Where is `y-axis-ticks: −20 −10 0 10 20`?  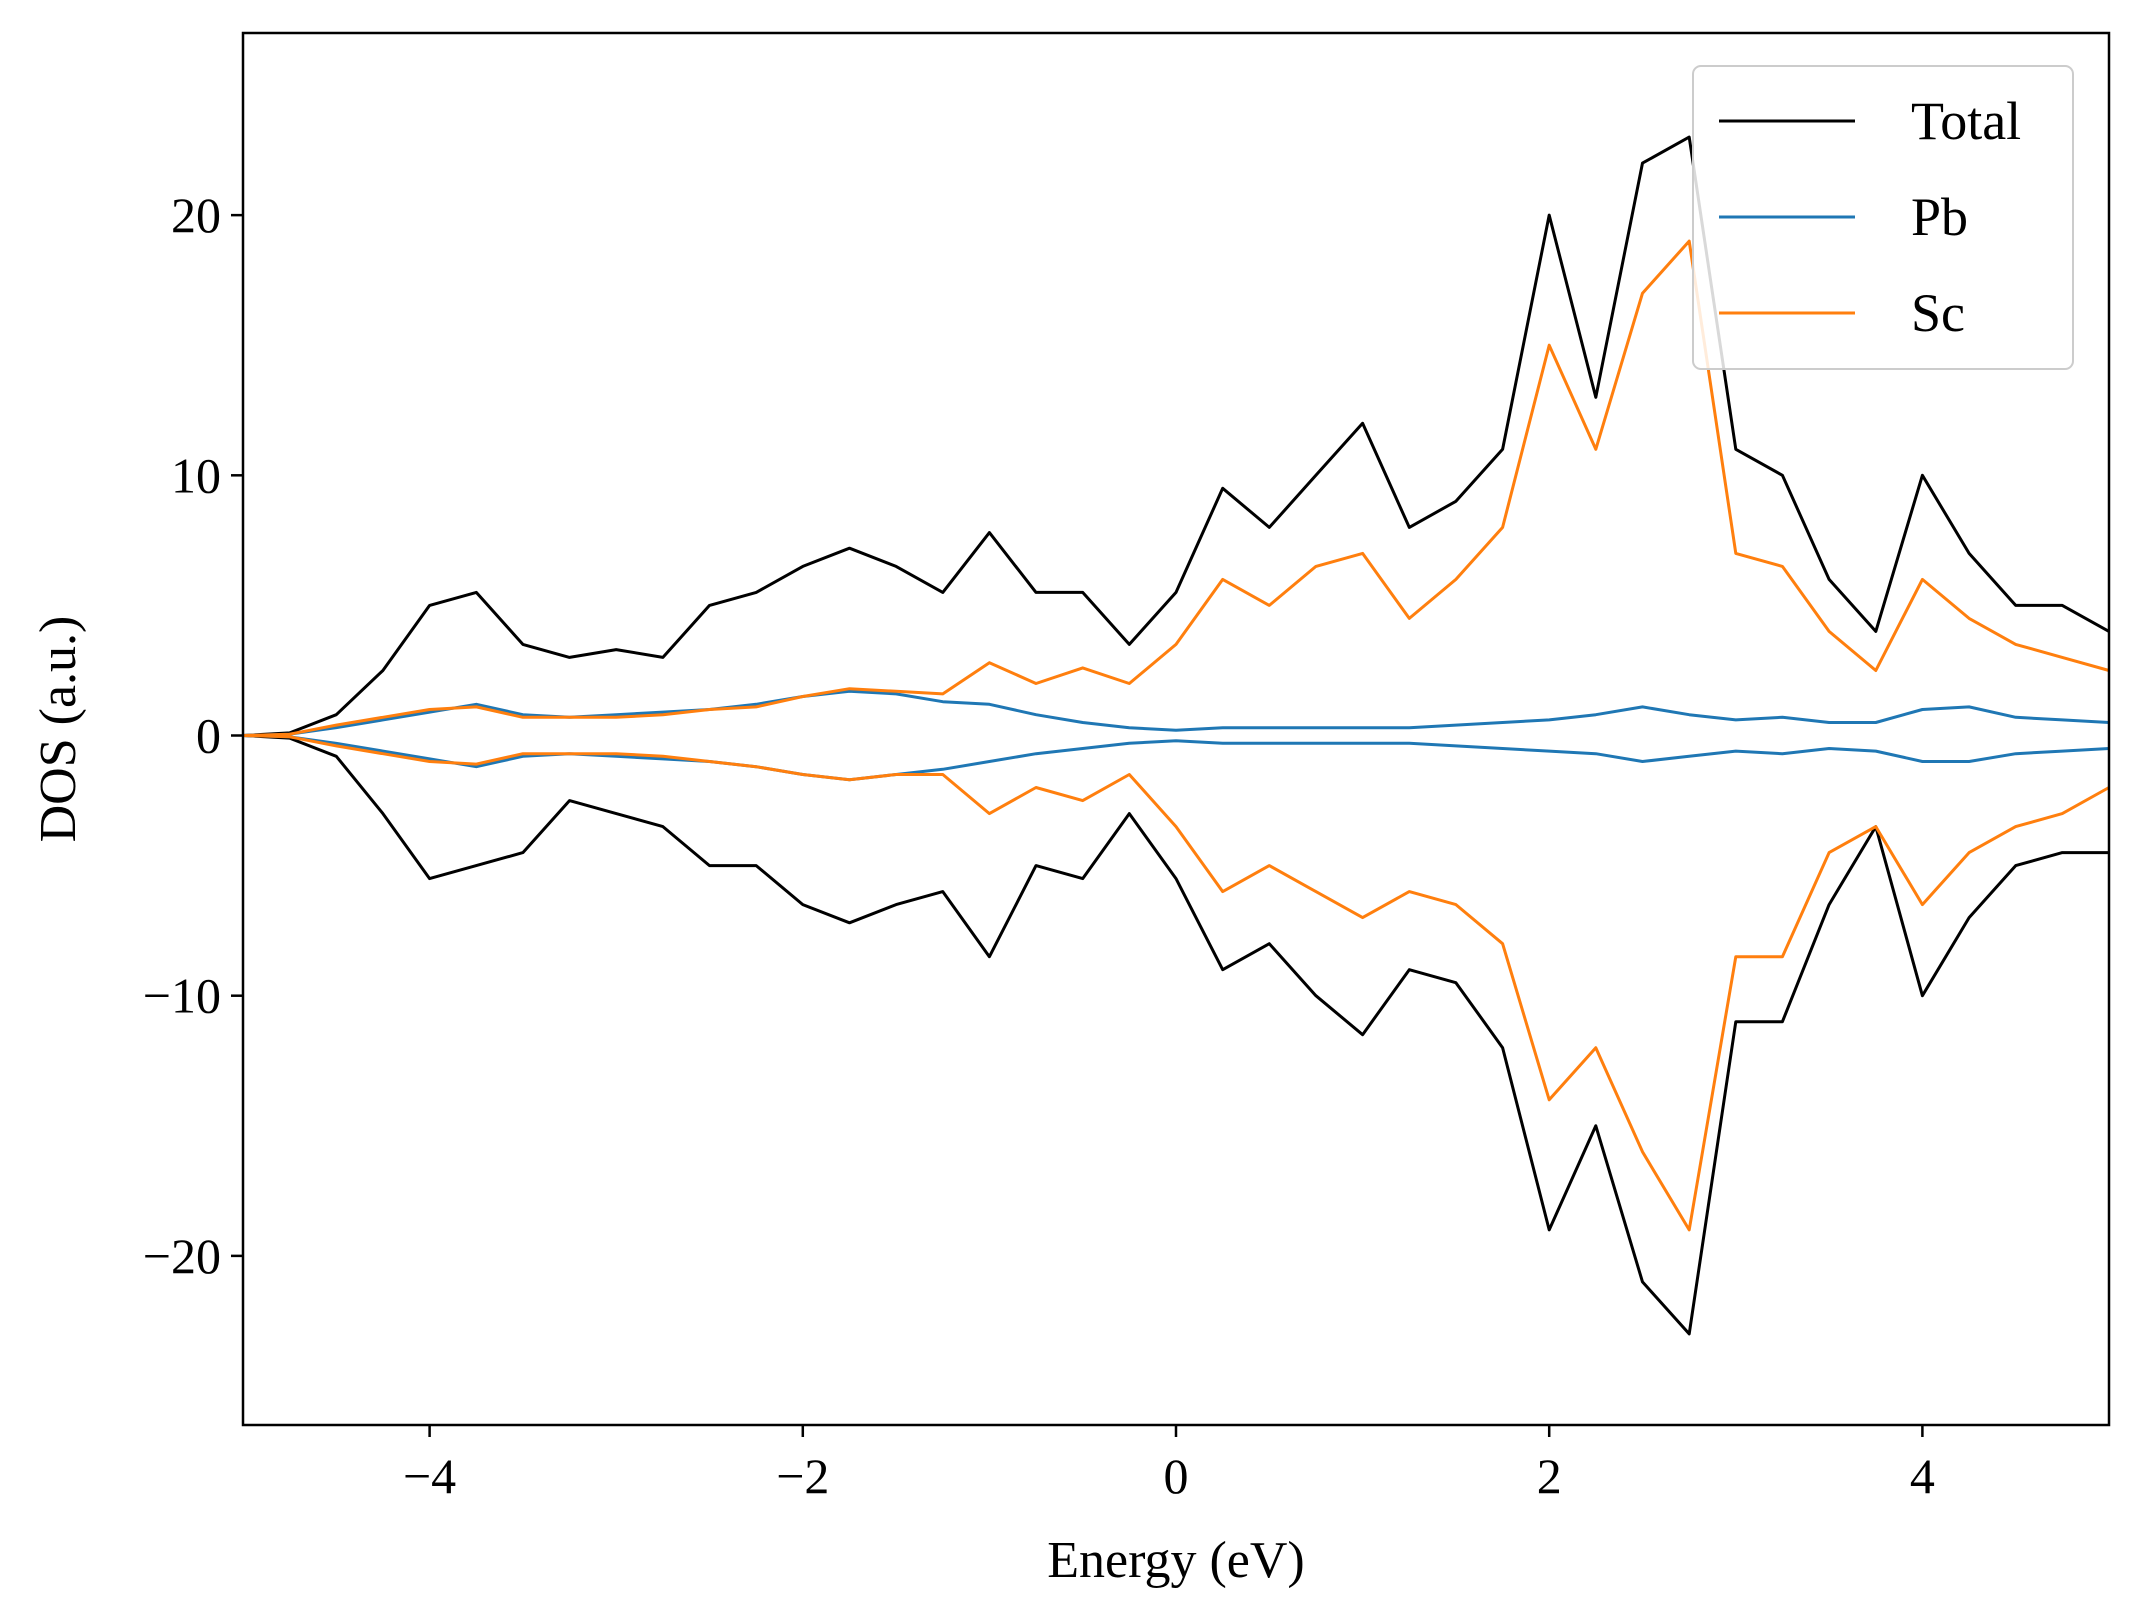
y-axis-ticks: −20 −10 0 10 20 is located at coordinates (193, 735).